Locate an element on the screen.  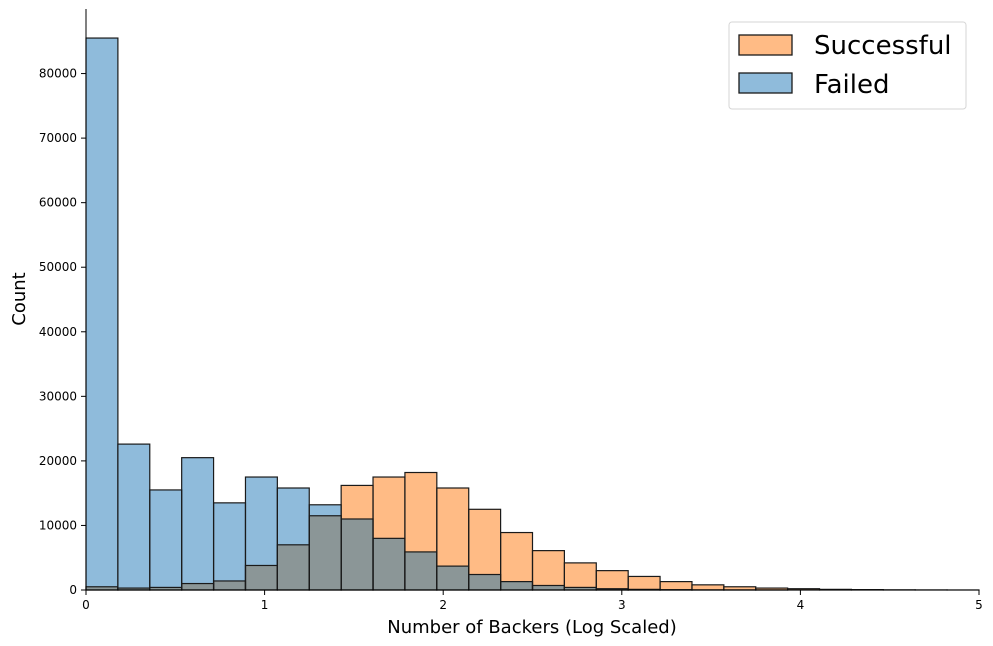
legend-swatch-successful is located at coordinates (765, 45).